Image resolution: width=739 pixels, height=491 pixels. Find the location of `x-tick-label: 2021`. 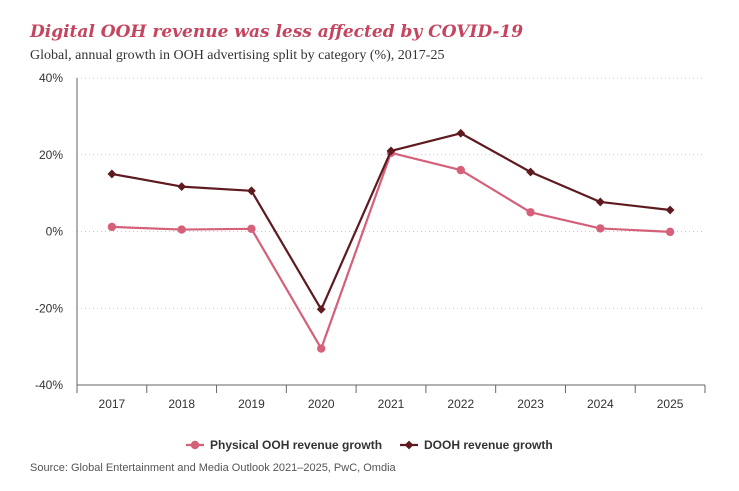

x-tick-label: 2021 is located at coordinates (391, 404).